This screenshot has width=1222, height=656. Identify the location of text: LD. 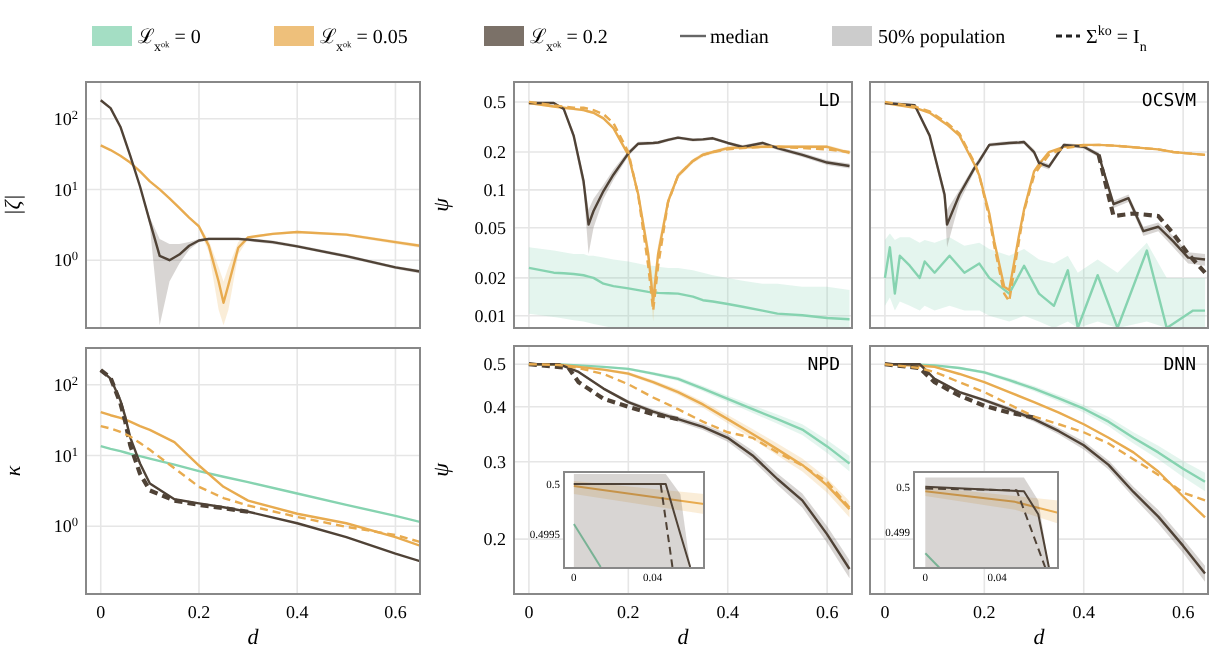
(829, 102).